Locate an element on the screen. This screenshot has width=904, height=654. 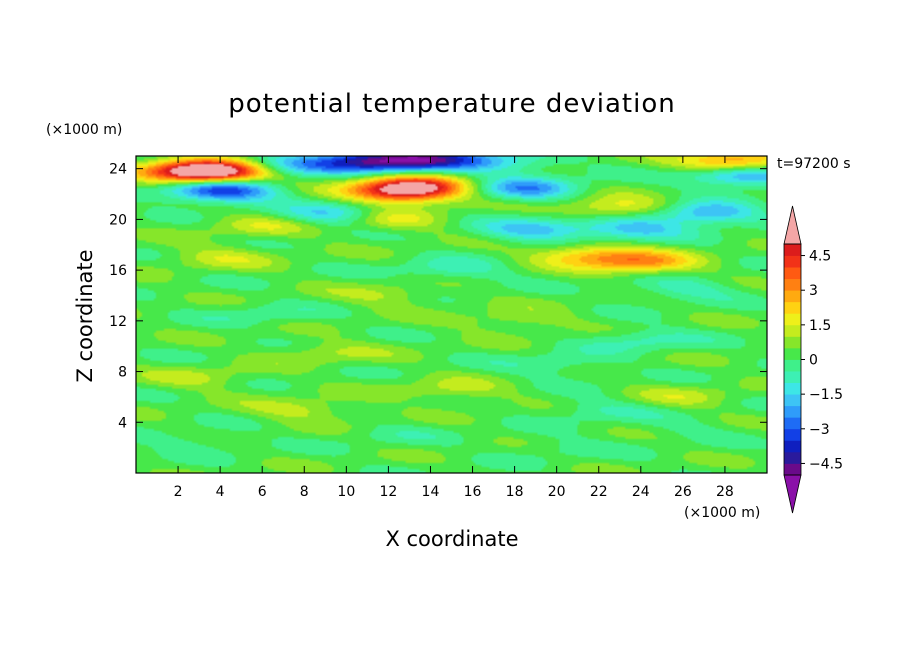
x-tick-label: 20 is located at coordinates (557, 492).